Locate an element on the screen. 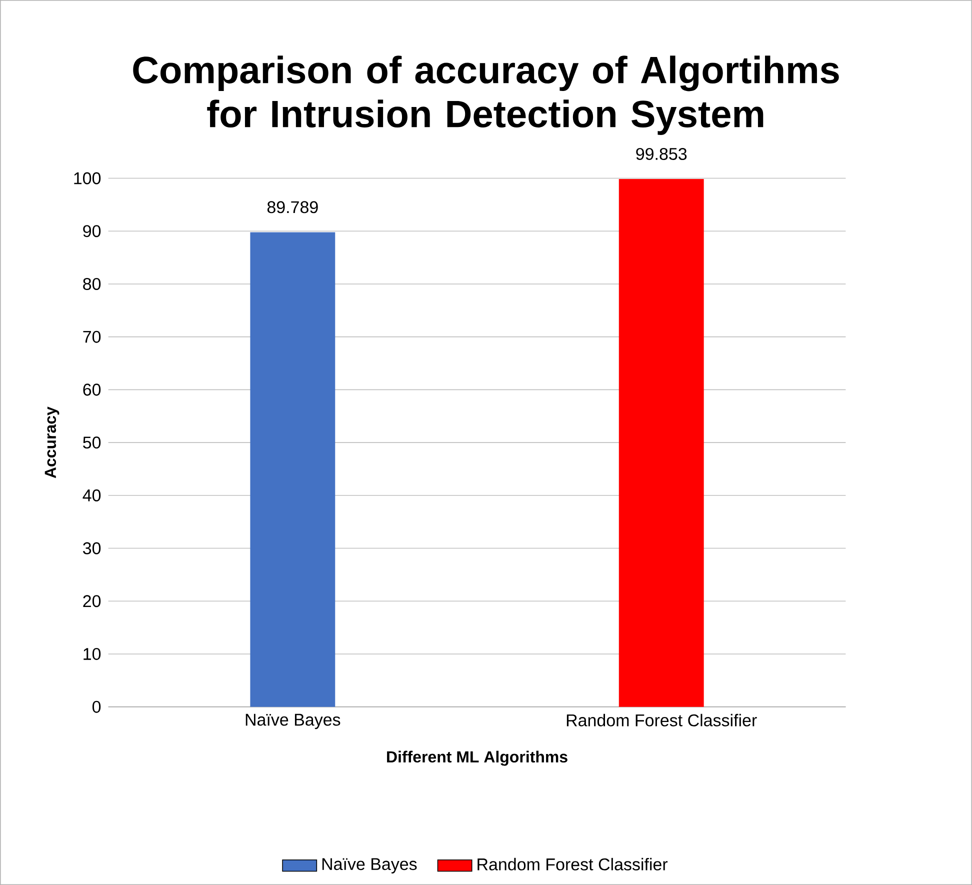 This screenshot has height=885, width=972. chart-title: Comparison of accuracy of Algortihms for Intrusion Detection System is located at coordinates (486, 95).